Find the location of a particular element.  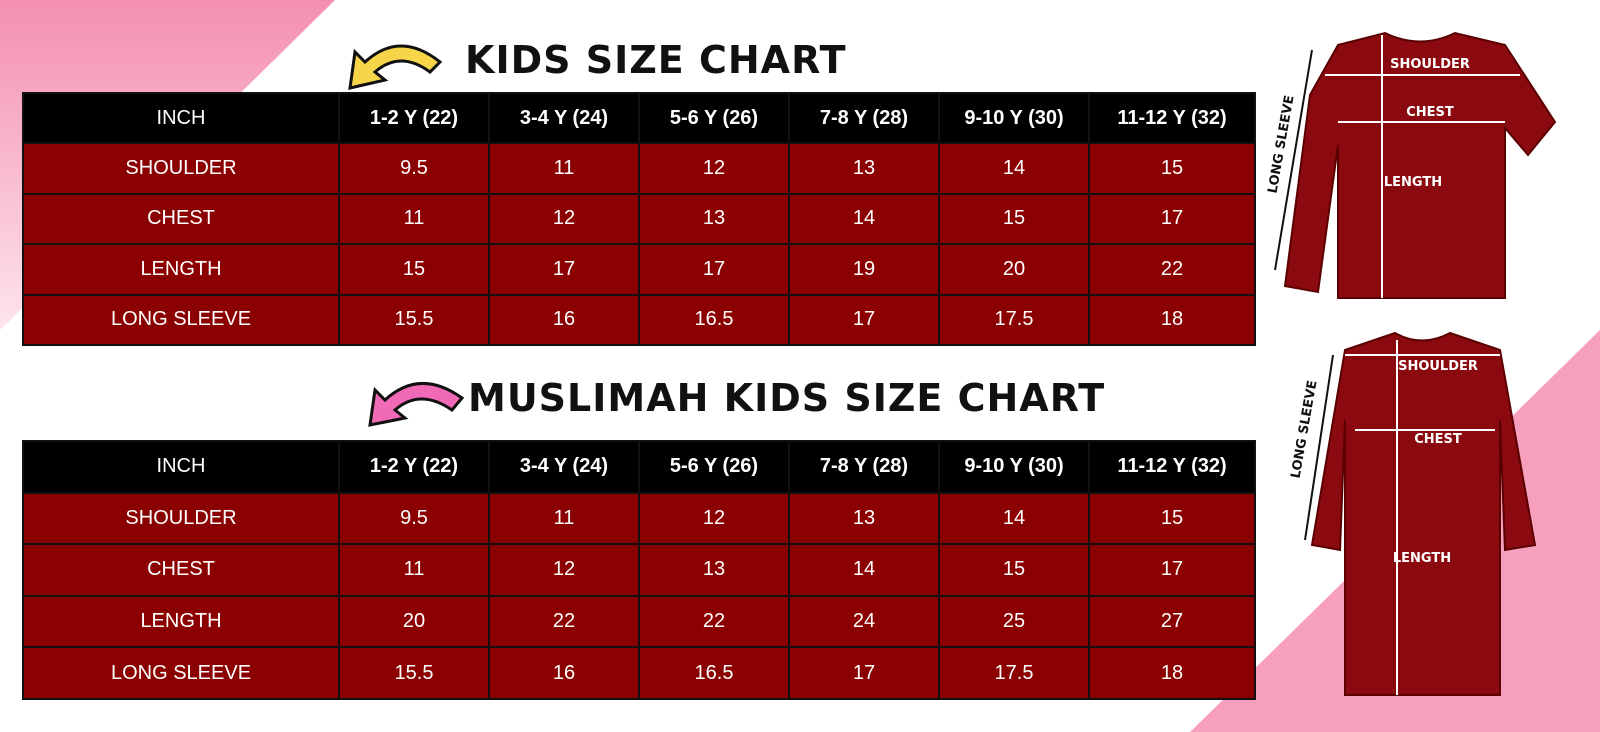

shirt-shape is located at coordinates (1420, 165).